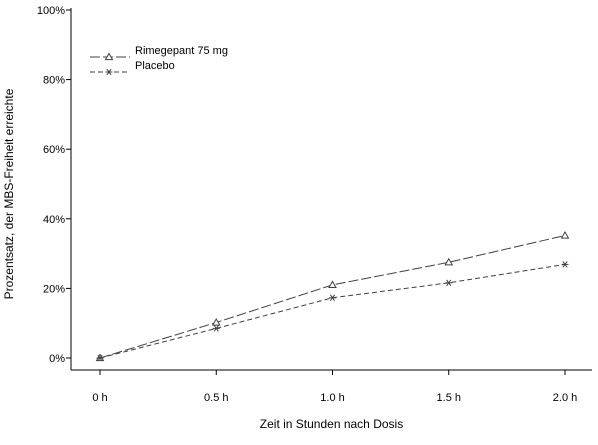 Image resolution: width=598 pixels, height=445 pixels. Describe the element at coordinates (332, 398) in the screenshot. I see `x-tick-label: 1.0 h` at that location.